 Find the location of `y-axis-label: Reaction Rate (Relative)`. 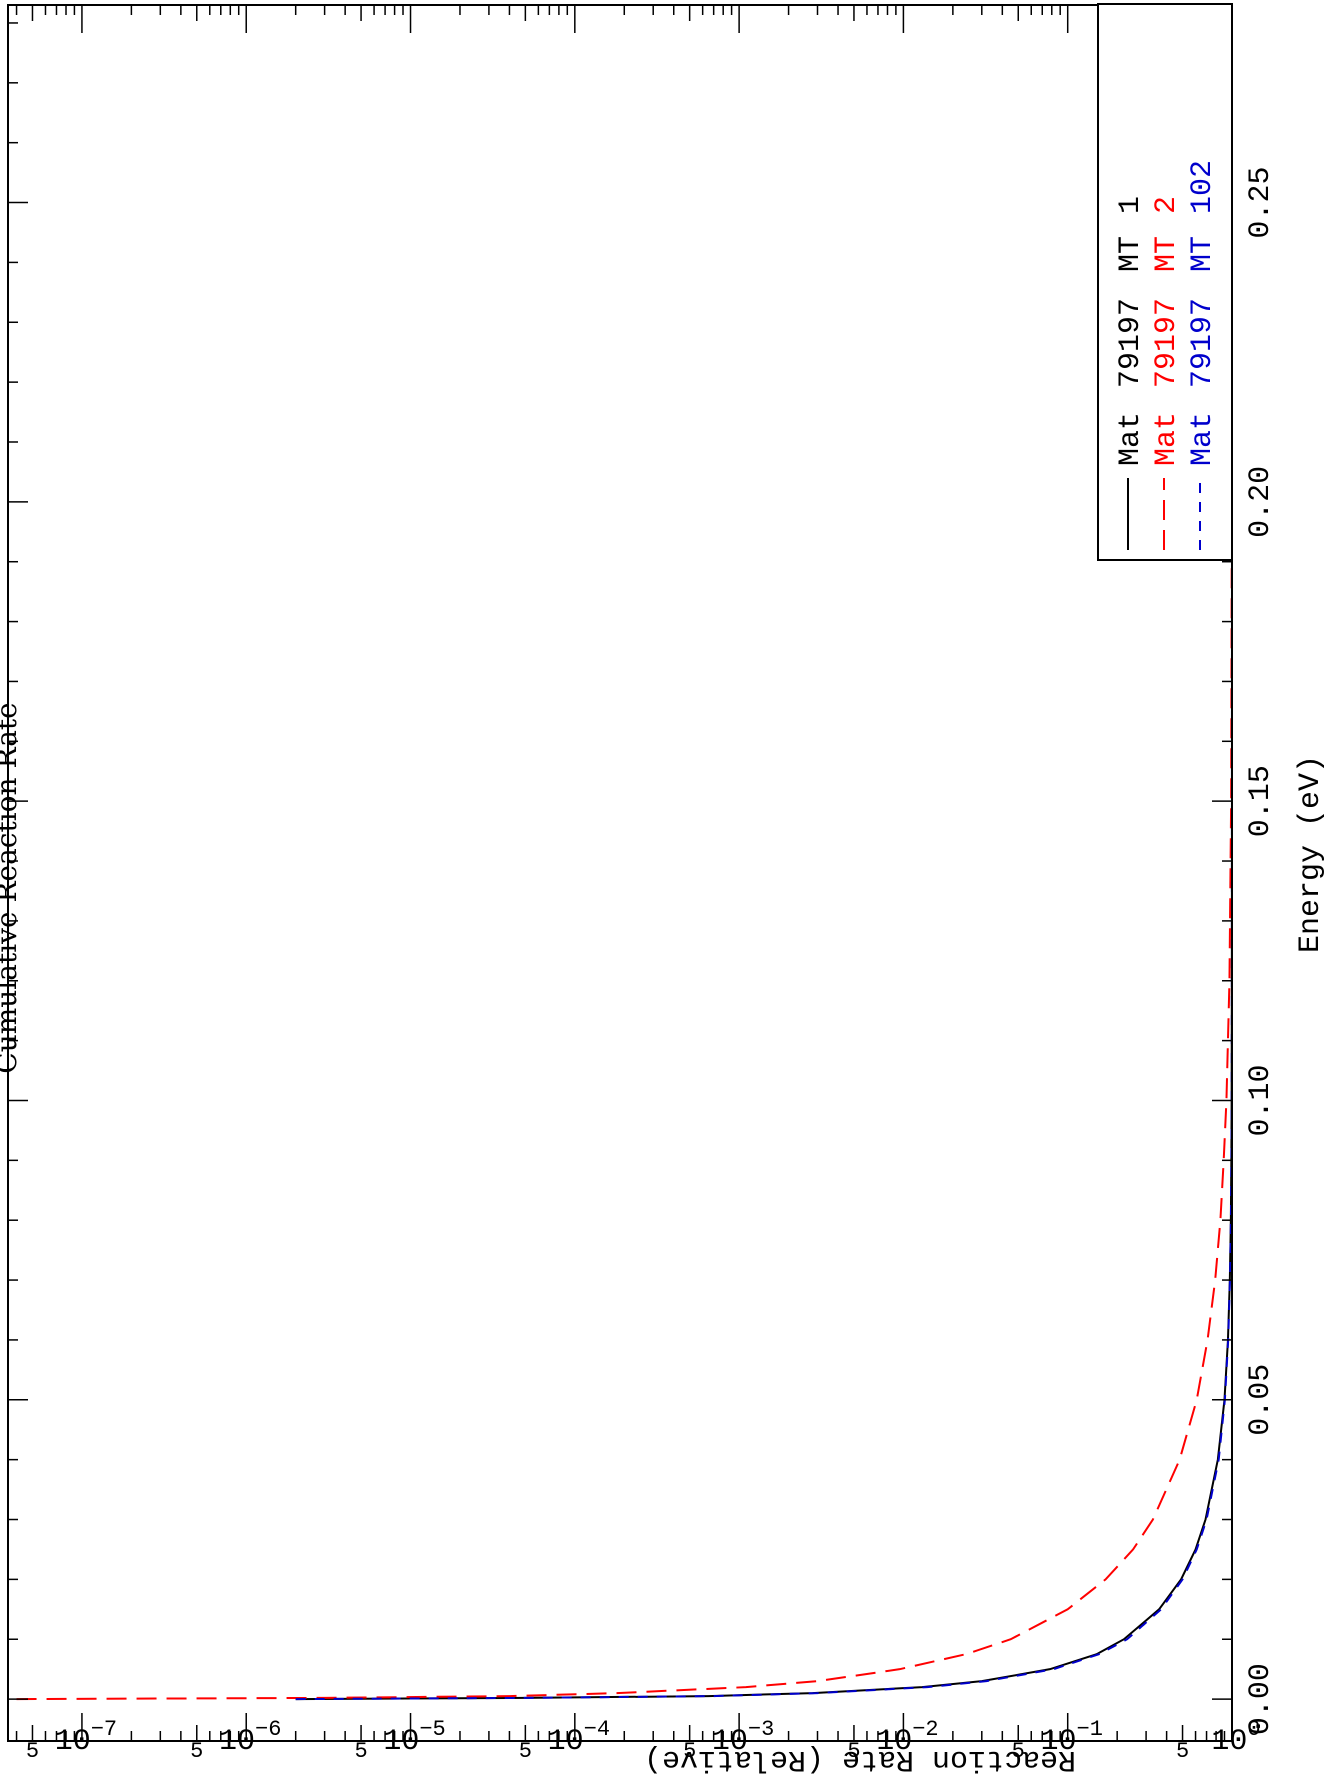

y-axis-label: Reaction Rate (Relative) is located at coordinates (860, 1759).